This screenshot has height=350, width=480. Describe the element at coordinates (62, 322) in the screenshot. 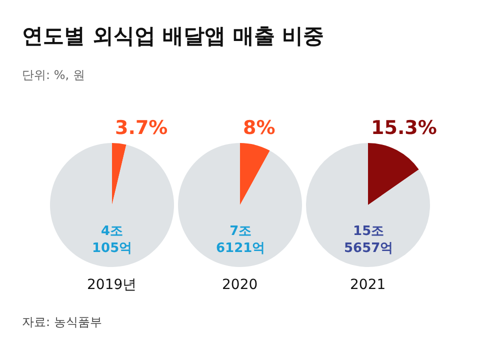

I see `text: 자료: 농식품부` at that location.